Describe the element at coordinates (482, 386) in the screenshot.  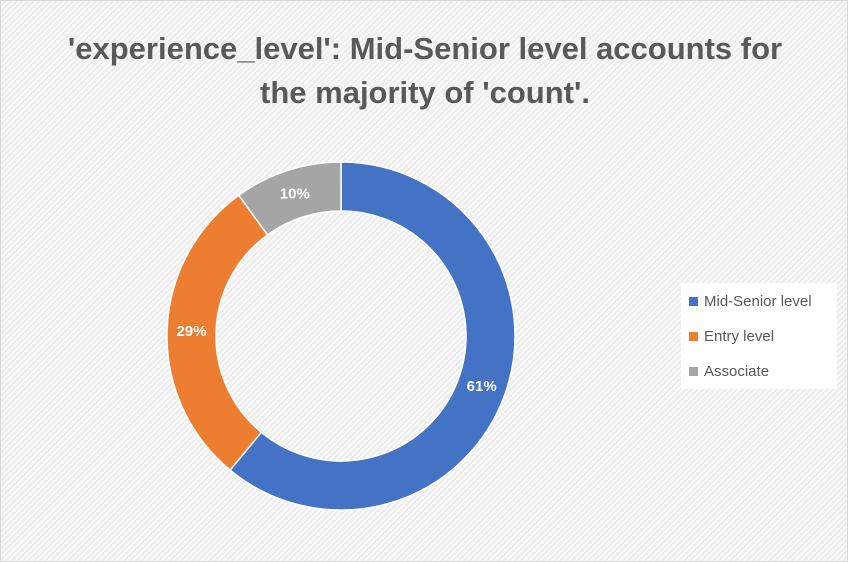
I see `data-label-mid-senior: 61%` at that location.